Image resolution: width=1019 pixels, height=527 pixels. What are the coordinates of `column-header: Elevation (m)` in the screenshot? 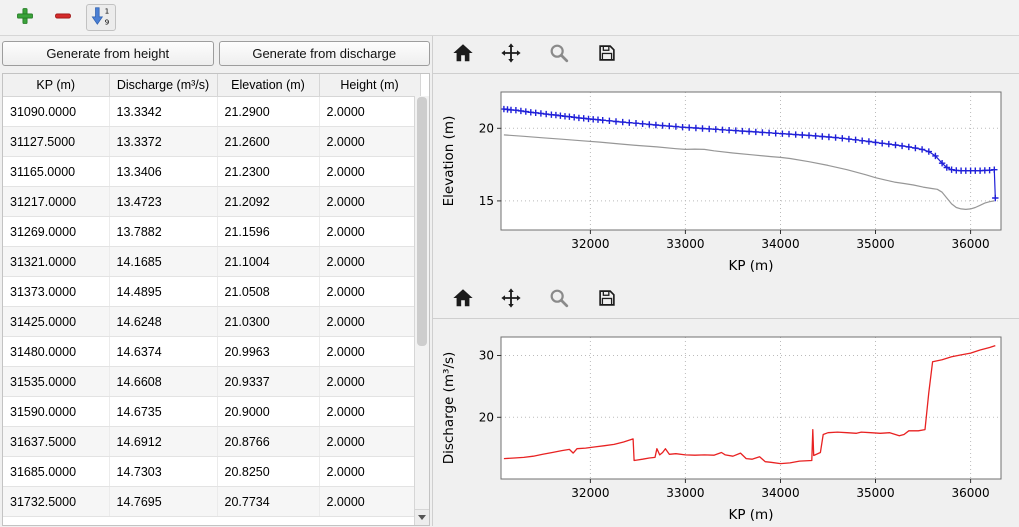 It's located at (268, 85).